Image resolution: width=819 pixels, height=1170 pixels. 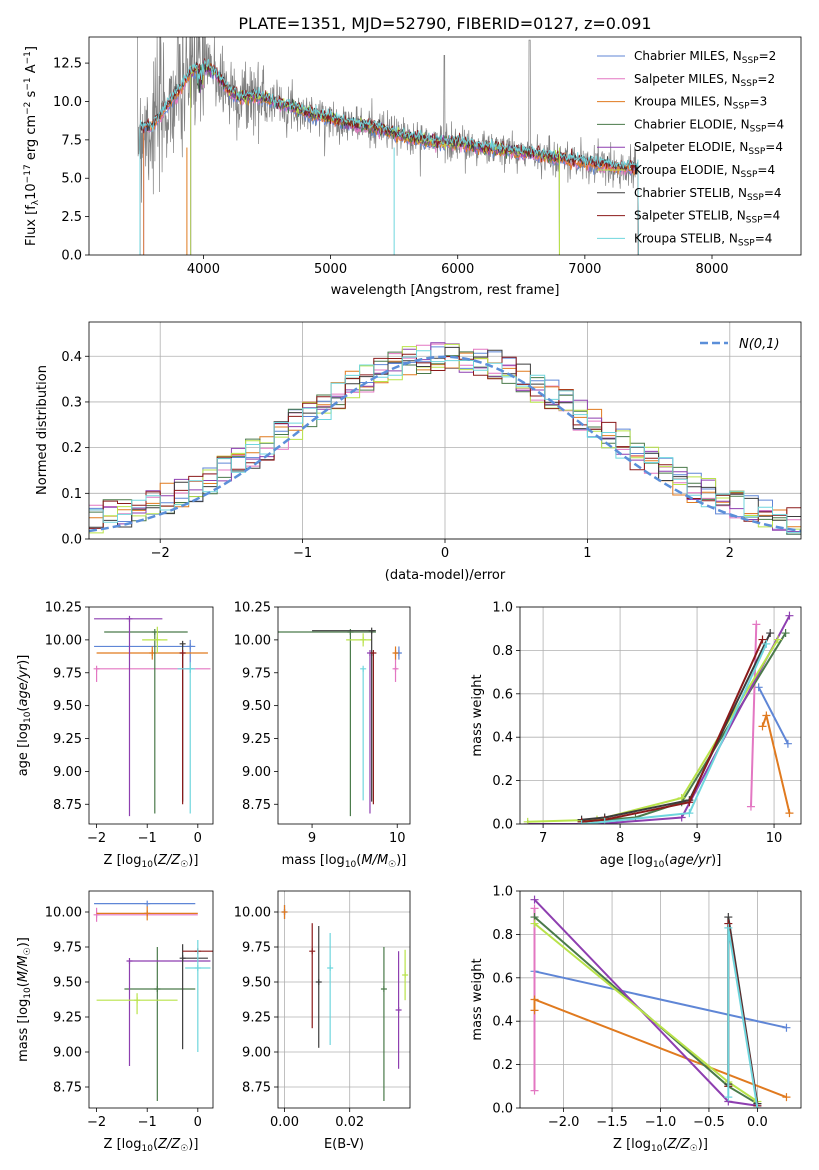 I want to click on errorbar-salpeter-stelib, so click(x=373, y=727).